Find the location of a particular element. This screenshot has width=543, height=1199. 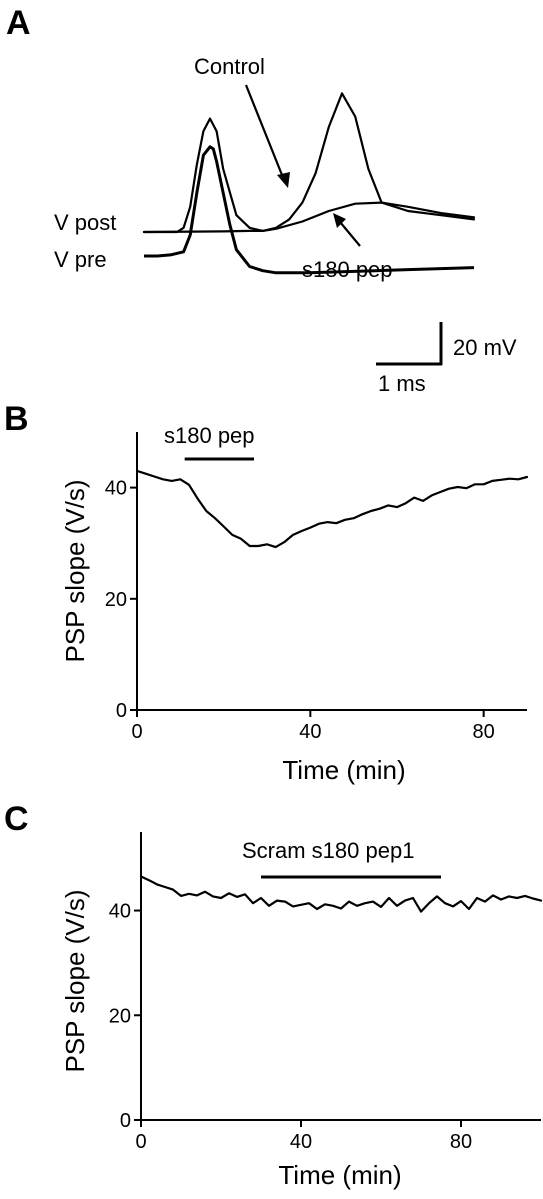

panel-b-xtick-label: 0 is located at coordinates (136, 732).